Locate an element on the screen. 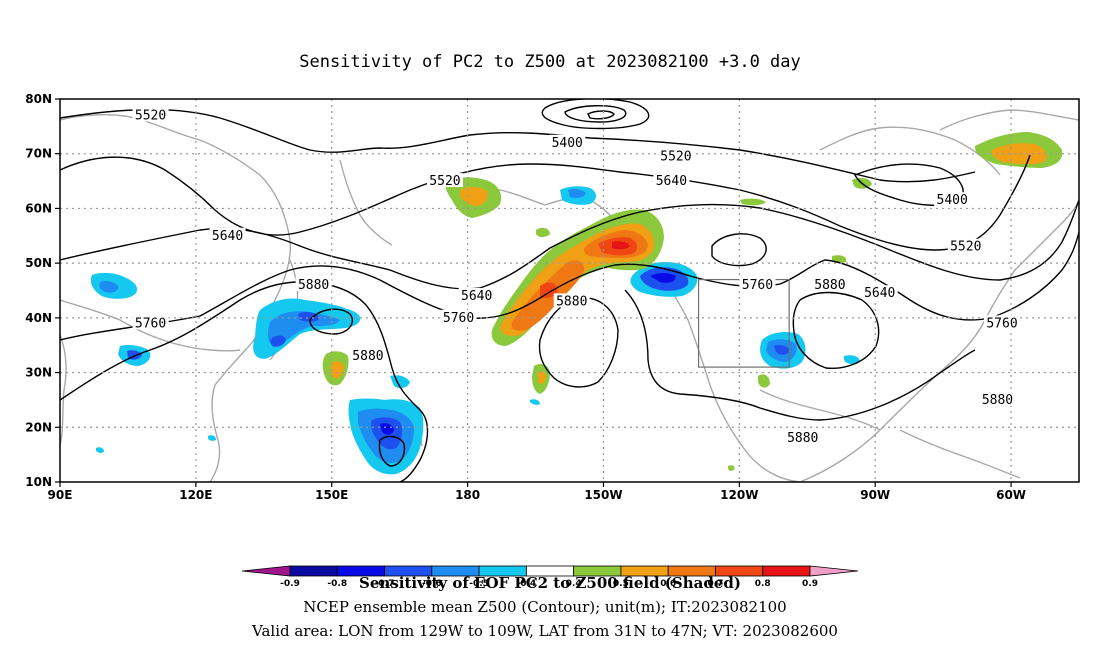 The width and height of the screenshot is (1100, 650). colorbar-tick-label: -0.7 is located at coordinates (385, 584).